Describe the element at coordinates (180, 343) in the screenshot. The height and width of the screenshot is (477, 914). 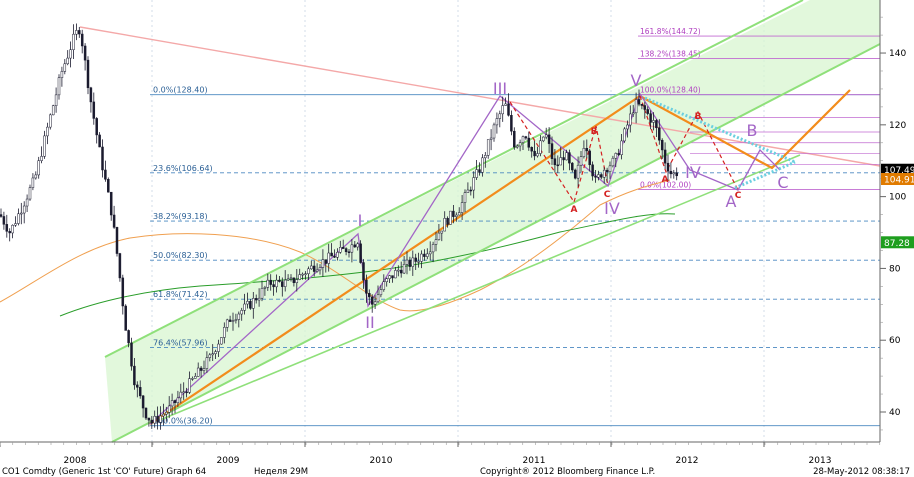
I see `fib-level-label: 76.4%(57.96)` at that location.